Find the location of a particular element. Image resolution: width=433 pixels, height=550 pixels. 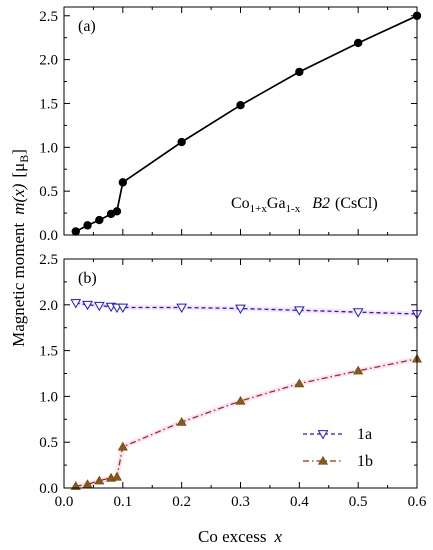

y-axis-label-var: m(x) is located at coordinates (18, 198).